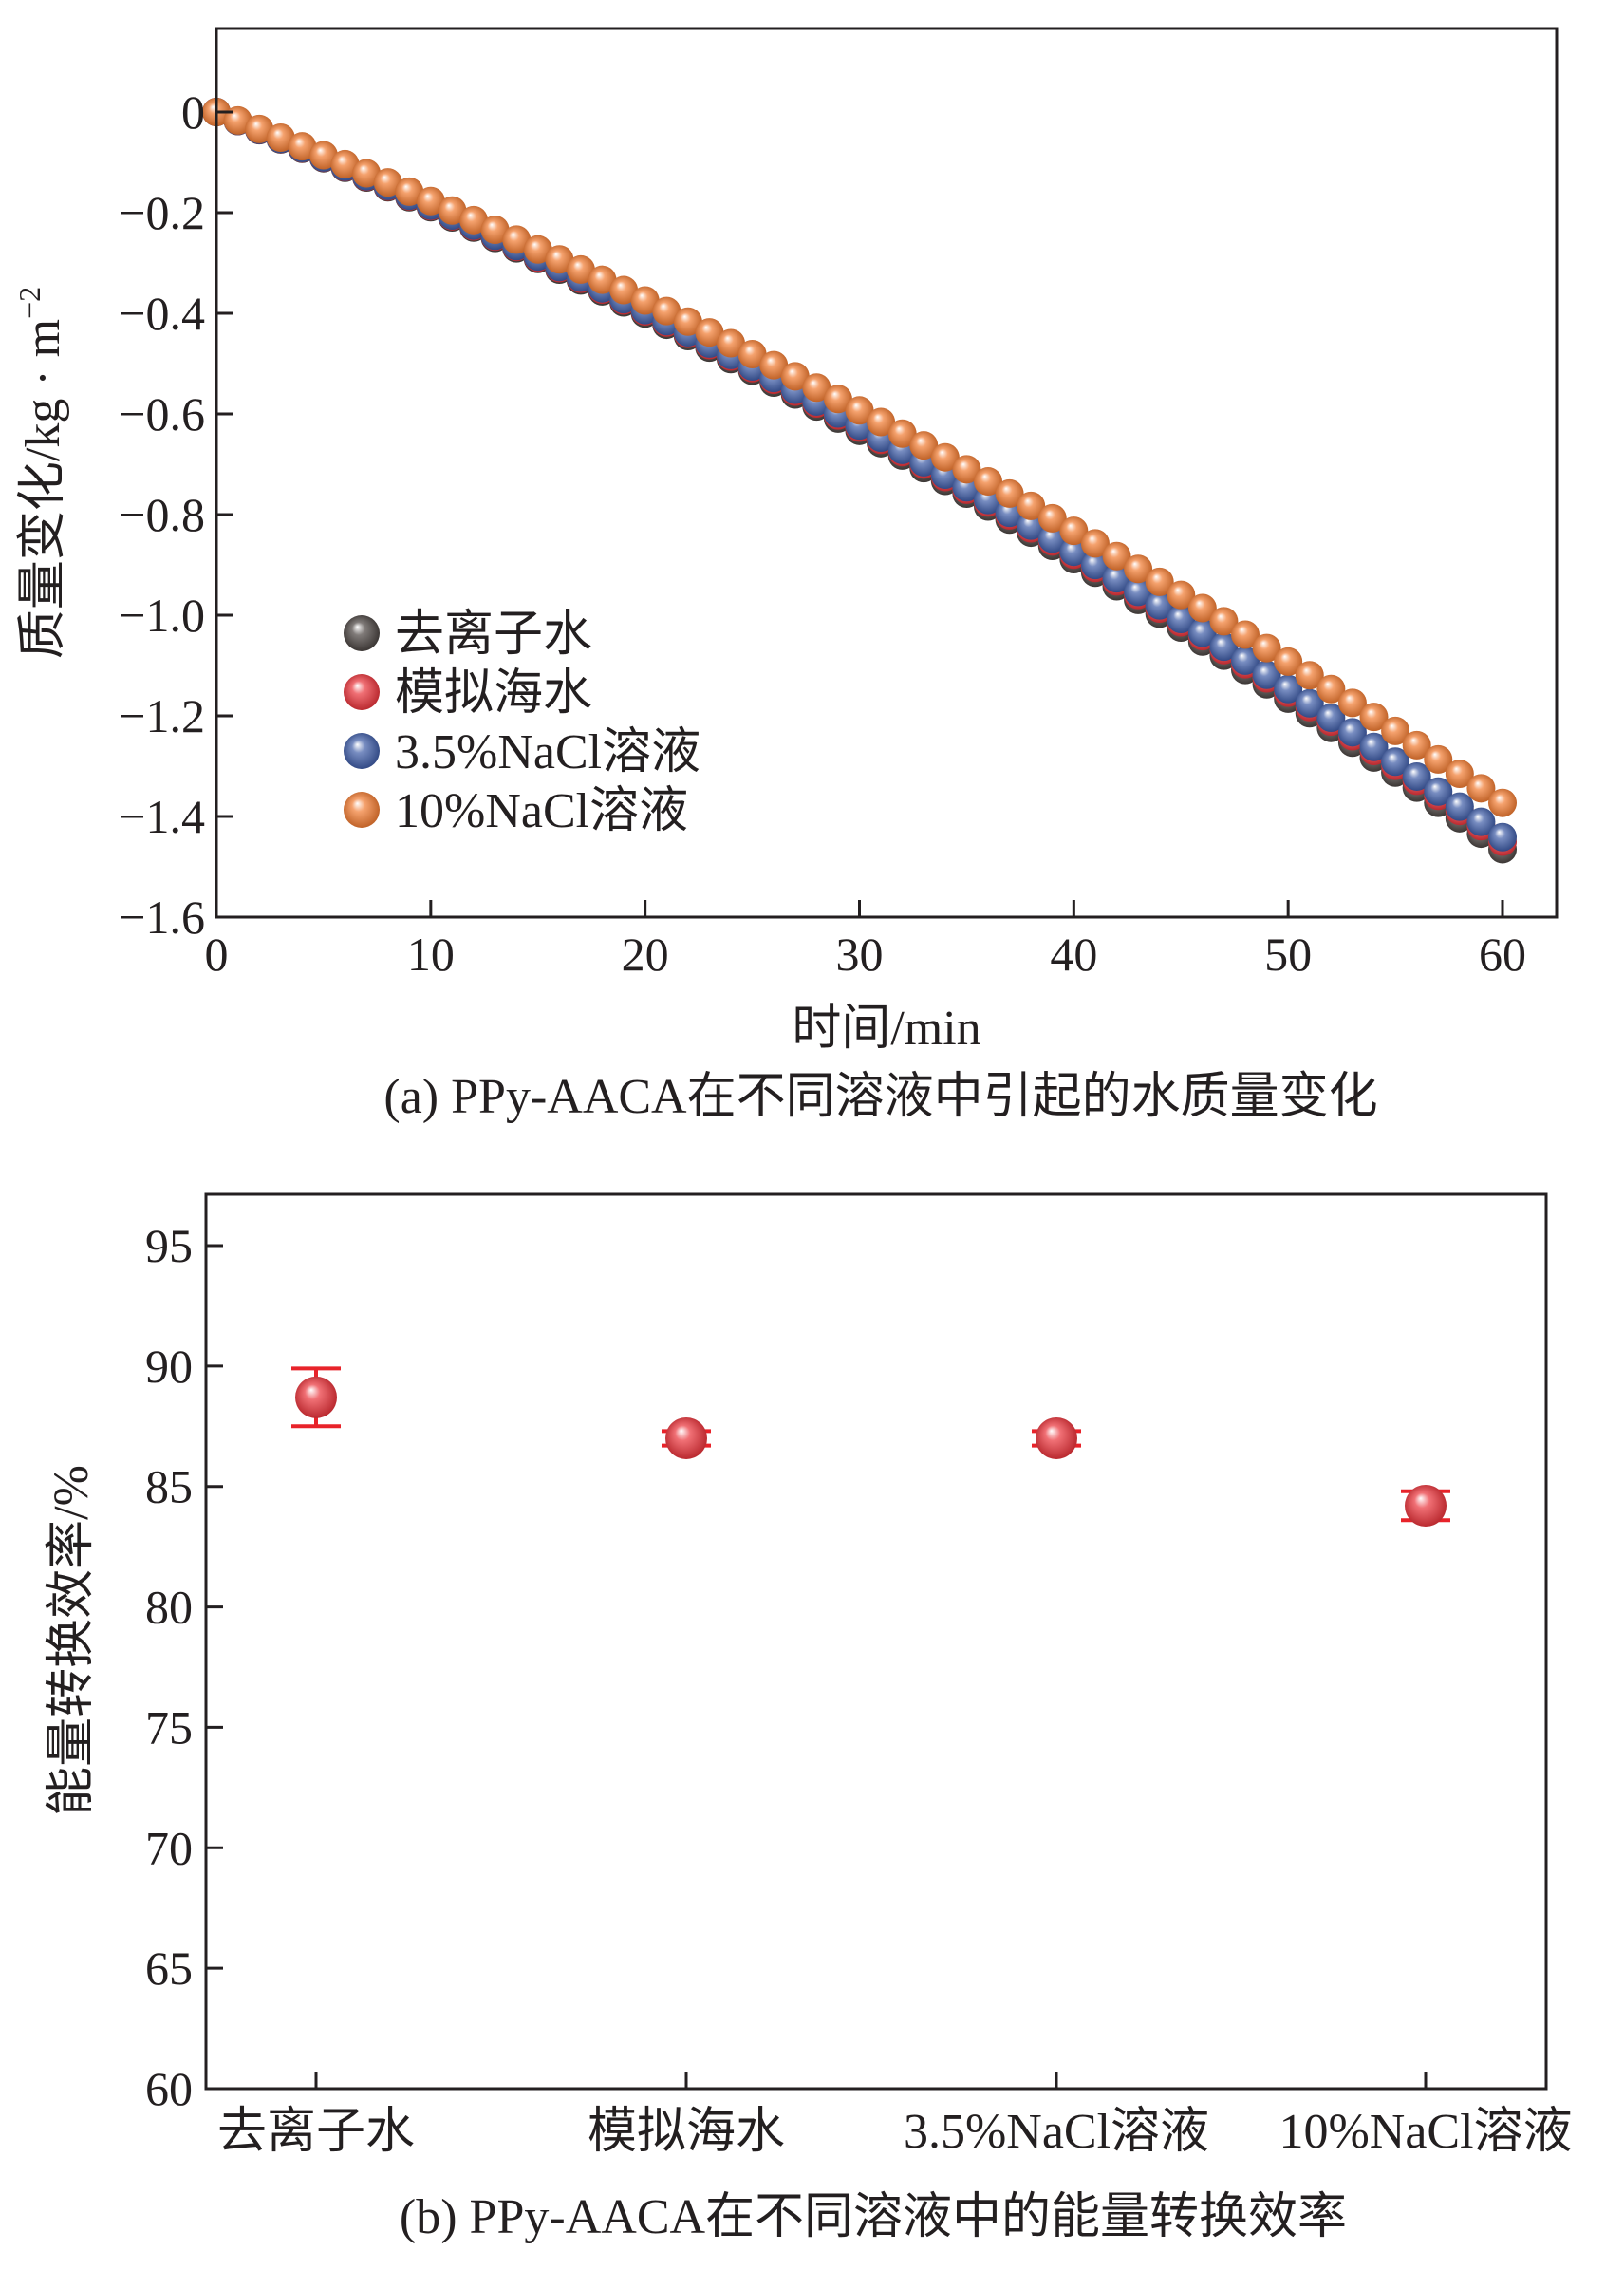 Image resolution: width=1624 pixels, height=2270 pixels. Describe the element at coordinates (870, 1447) in the screenshot. I see `panel-b-data-points` at that location.